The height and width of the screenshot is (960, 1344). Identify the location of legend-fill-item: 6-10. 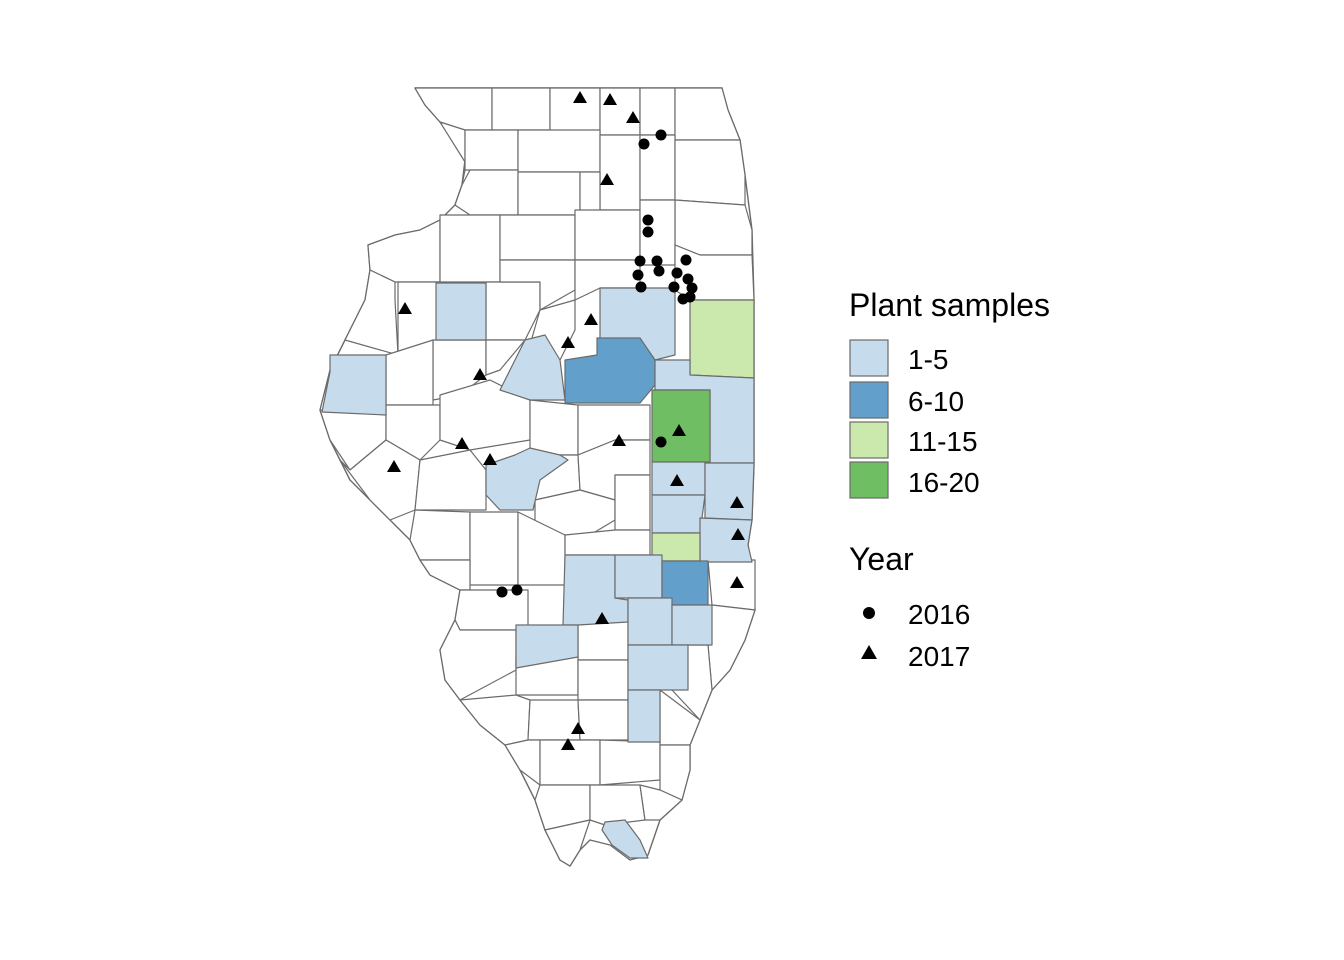
(906, 400).